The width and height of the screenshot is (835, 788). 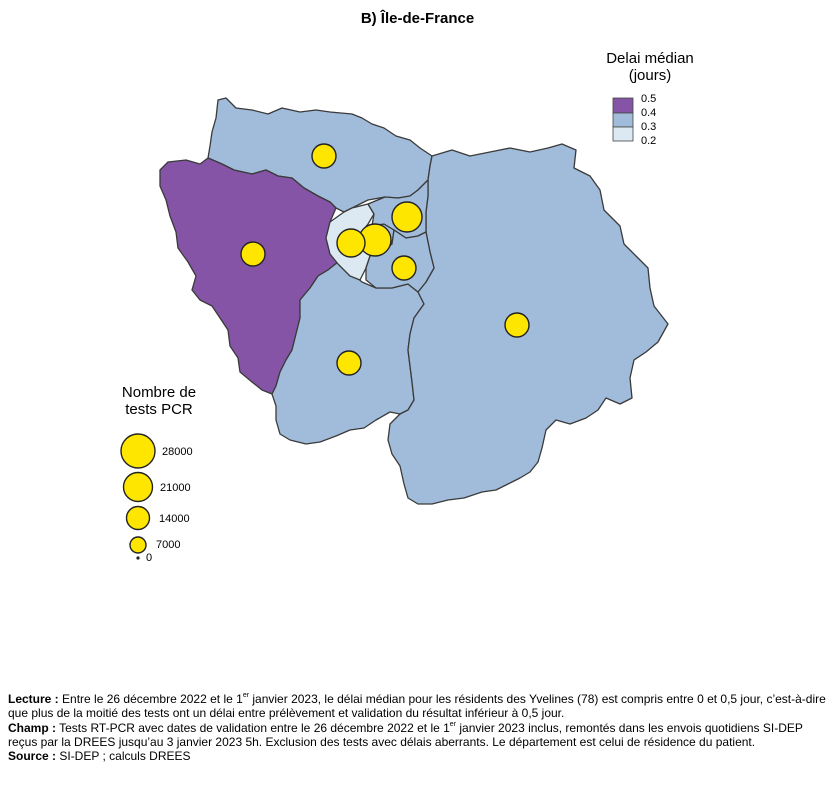 I want to click on lecture-label: Lecture :, so click(x=33, y=699).